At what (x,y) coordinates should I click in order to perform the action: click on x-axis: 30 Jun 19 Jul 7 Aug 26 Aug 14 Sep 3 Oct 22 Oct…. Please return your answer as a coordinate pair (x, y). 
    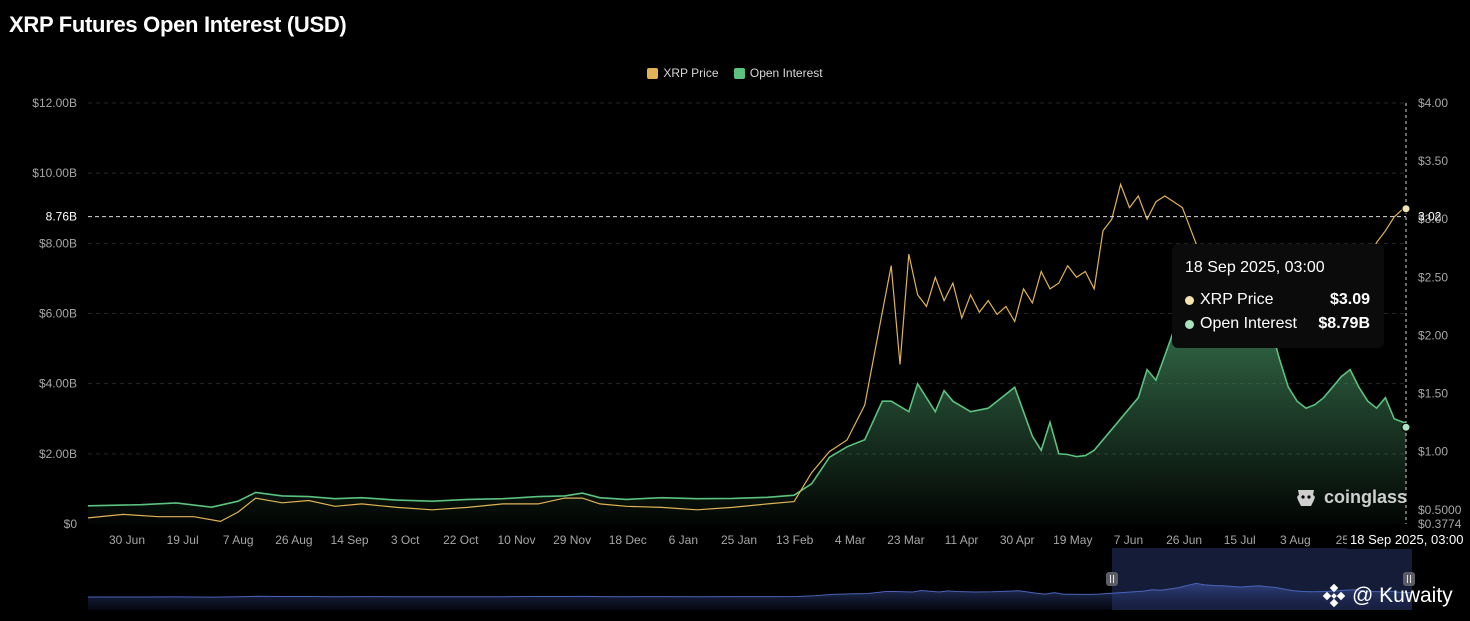
    Looking at the image, I should click on (737, 540).